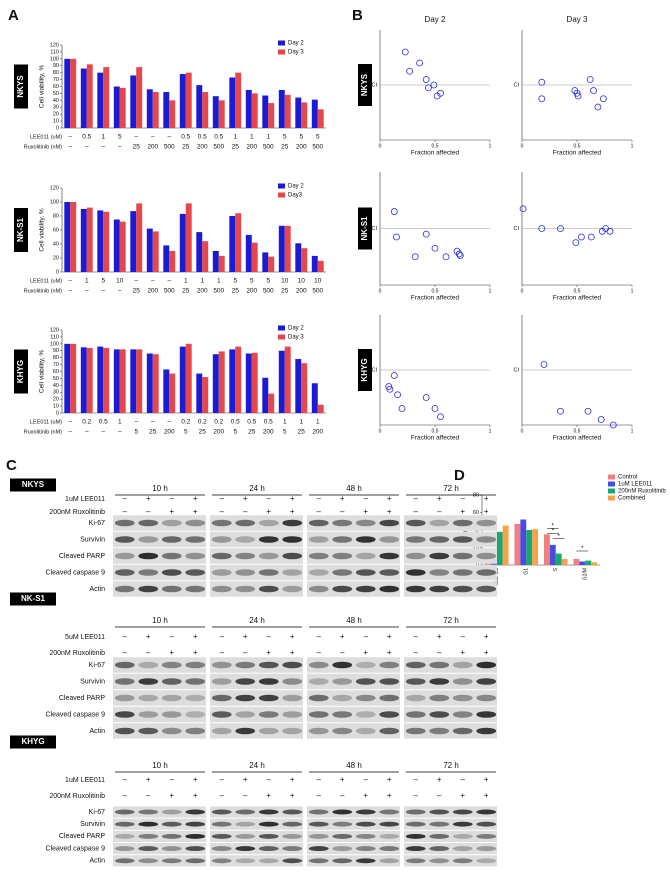  I want to click on protein-label: Actin, so click(97, 861).